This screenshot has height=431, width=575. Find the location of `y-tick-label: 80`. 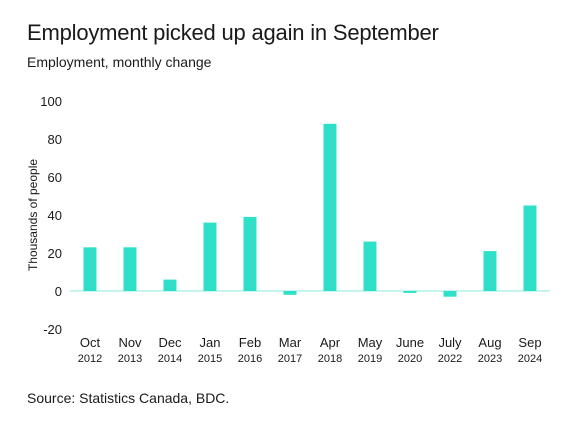

y-tick-label: 80 is located at coordinates (55, 139).